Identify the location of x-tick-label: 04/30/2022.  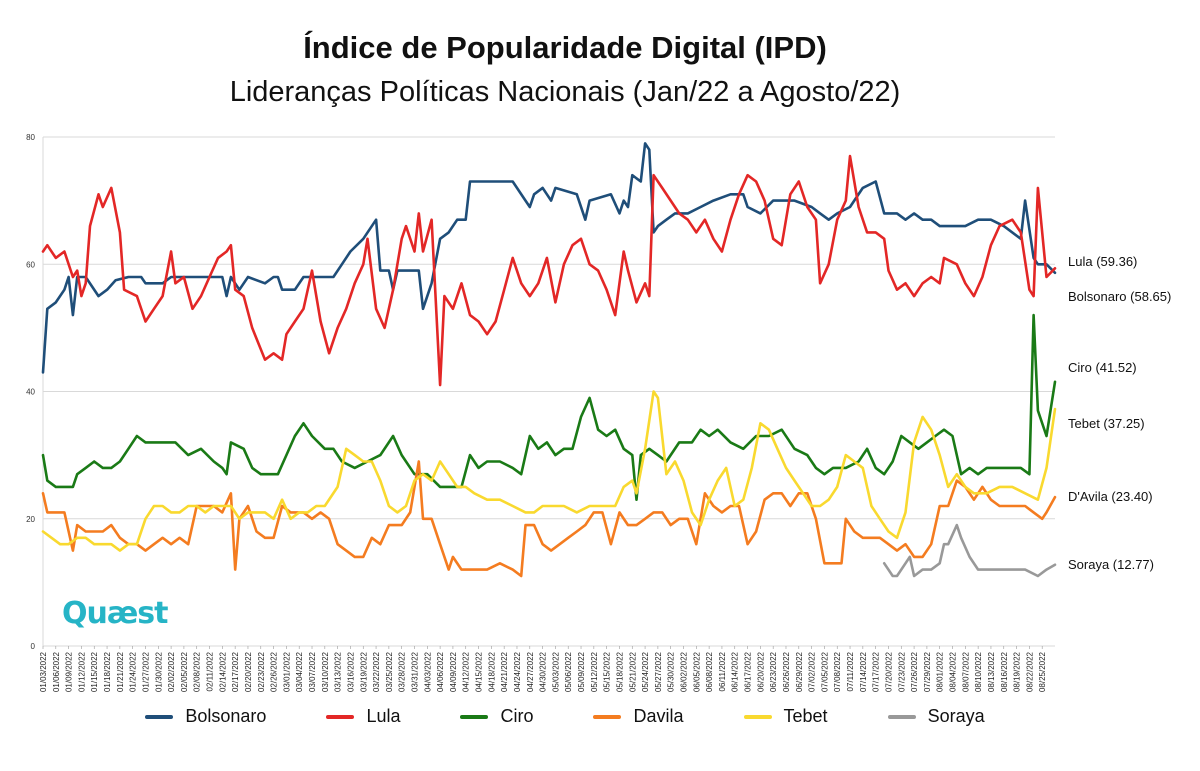
(543, 671).